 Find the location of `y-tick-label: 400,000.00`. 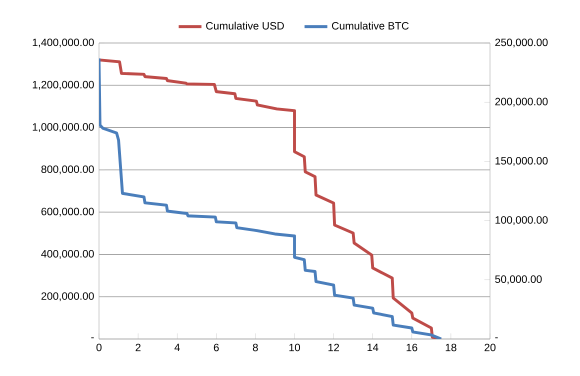

y-tick-label: 400,000.00 is located at coordinates (67, 254).